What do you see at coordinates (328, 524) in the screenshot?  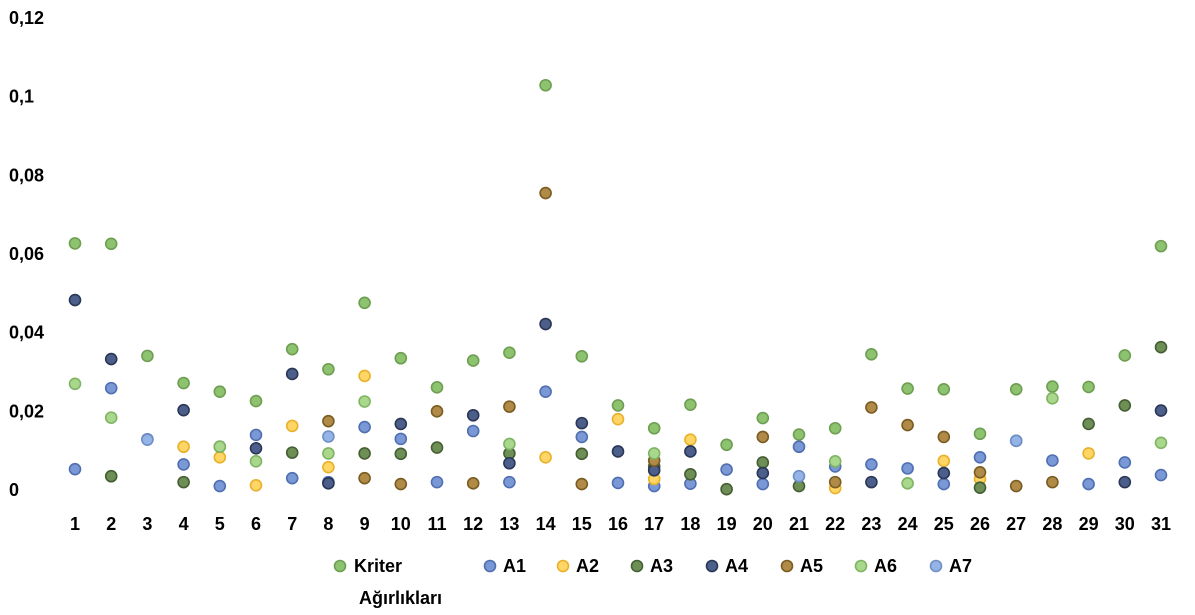 I see `x-tick-label: 8` at bounding box center [328, 524].